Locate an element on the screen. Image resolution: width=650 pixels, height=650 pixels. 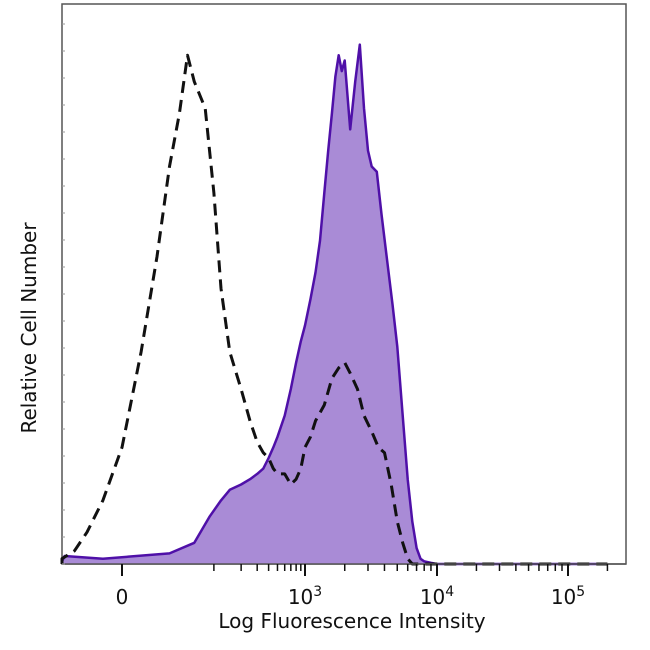
x-tick-label: 0 is located at coordinates (122, 597).